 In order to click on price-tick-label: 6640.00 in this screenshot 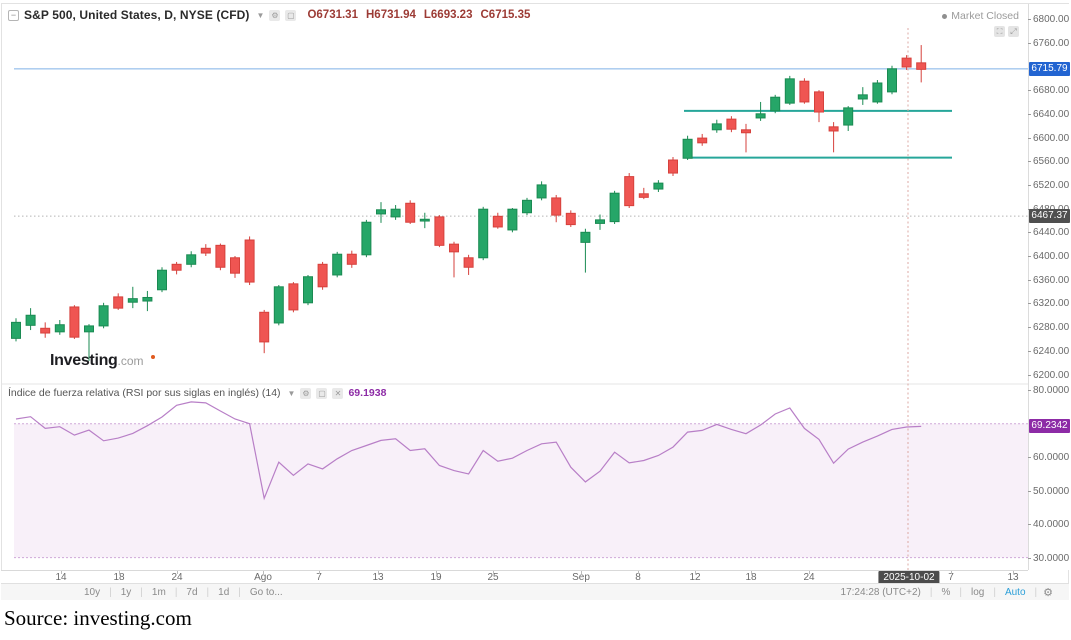, I will do `click(1051, 114)`.